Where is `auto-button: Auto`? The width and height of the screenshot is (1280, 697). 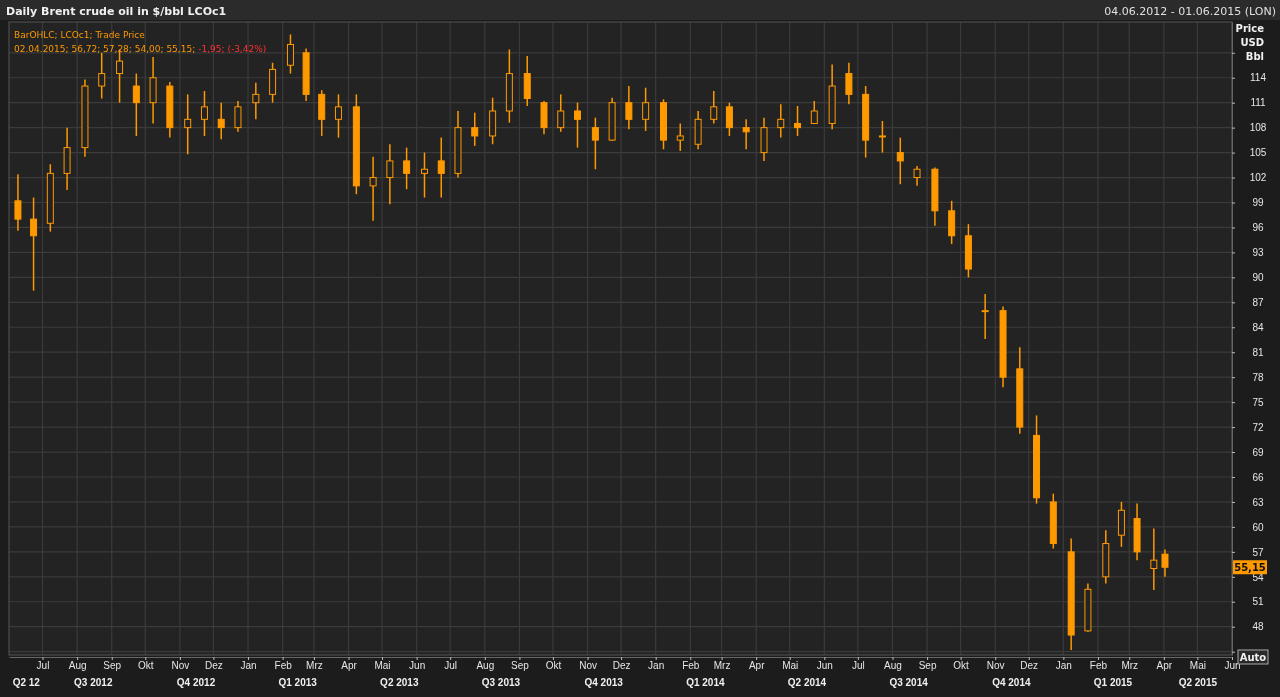 auto-button: Auto is located at coordinates (1253, 657).